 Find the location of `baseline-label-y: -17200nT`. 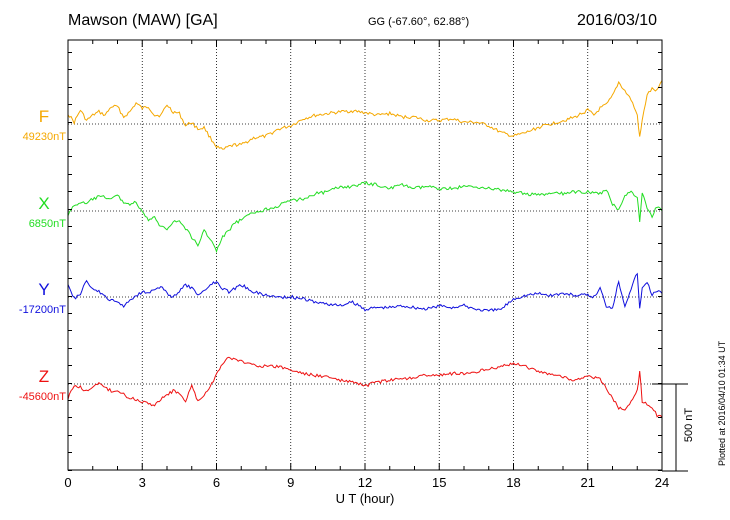

baseline-label-y: -17200nT is located at coordinates (42, 310).